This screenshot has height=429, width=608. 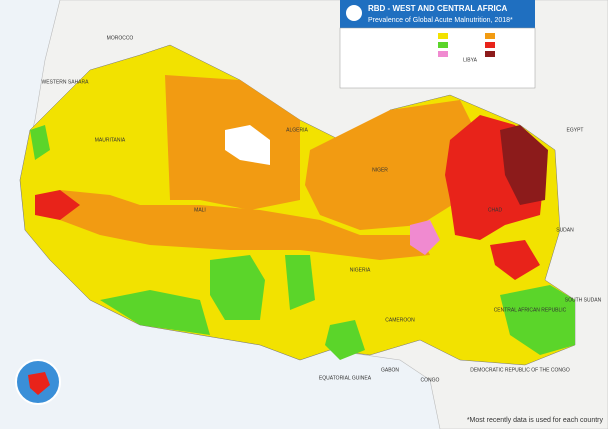 I want to click on title: RBD - WEST AND CENTRAL AFRICA, so click(x=437, y=8).